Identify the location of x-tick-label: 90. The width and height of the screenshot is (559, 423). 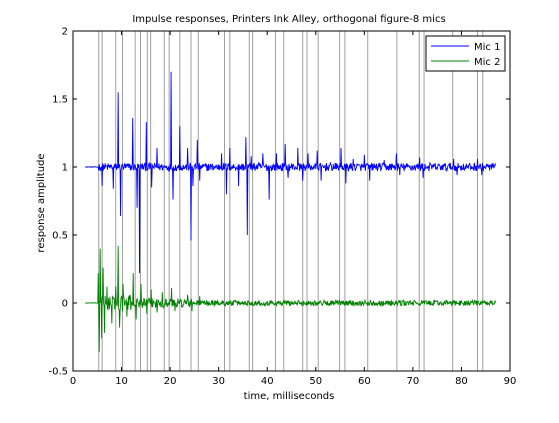
(510, 381).